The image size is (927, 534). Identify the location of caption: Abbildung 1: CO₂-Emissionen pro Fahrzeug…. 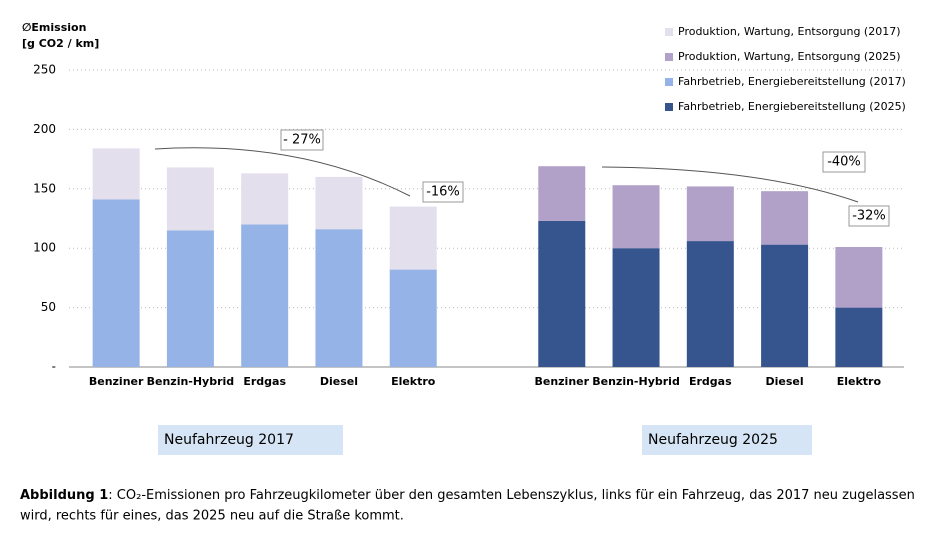
(467, 495).